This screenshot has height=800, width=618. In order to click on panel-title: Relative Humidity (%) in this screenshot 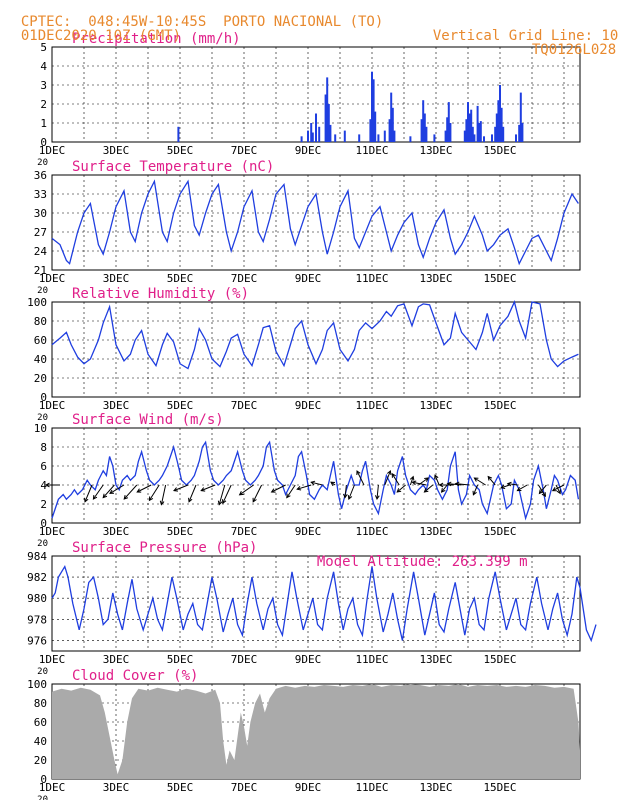, I will do `click(160, 294)`.